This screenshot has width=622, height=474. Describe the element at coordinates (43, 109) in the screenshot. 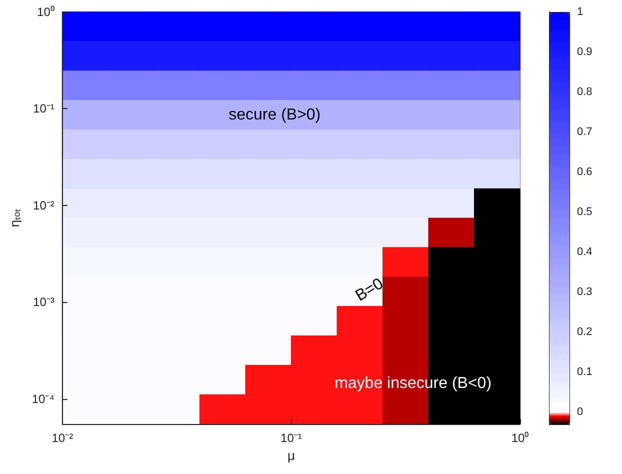

I see `y-tick-label: 10⁻¹` at that location.